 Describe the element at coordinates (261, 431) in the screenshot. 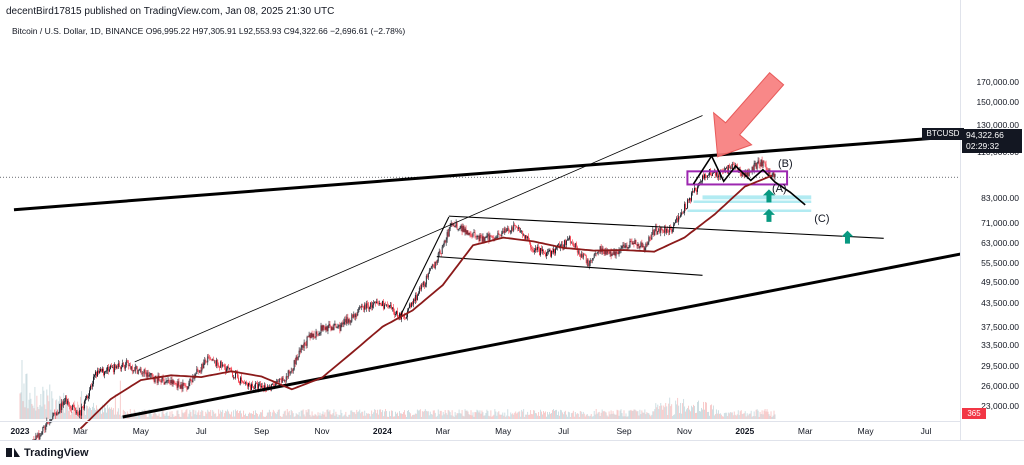

I see `x-tick-label: Sep` at that location.